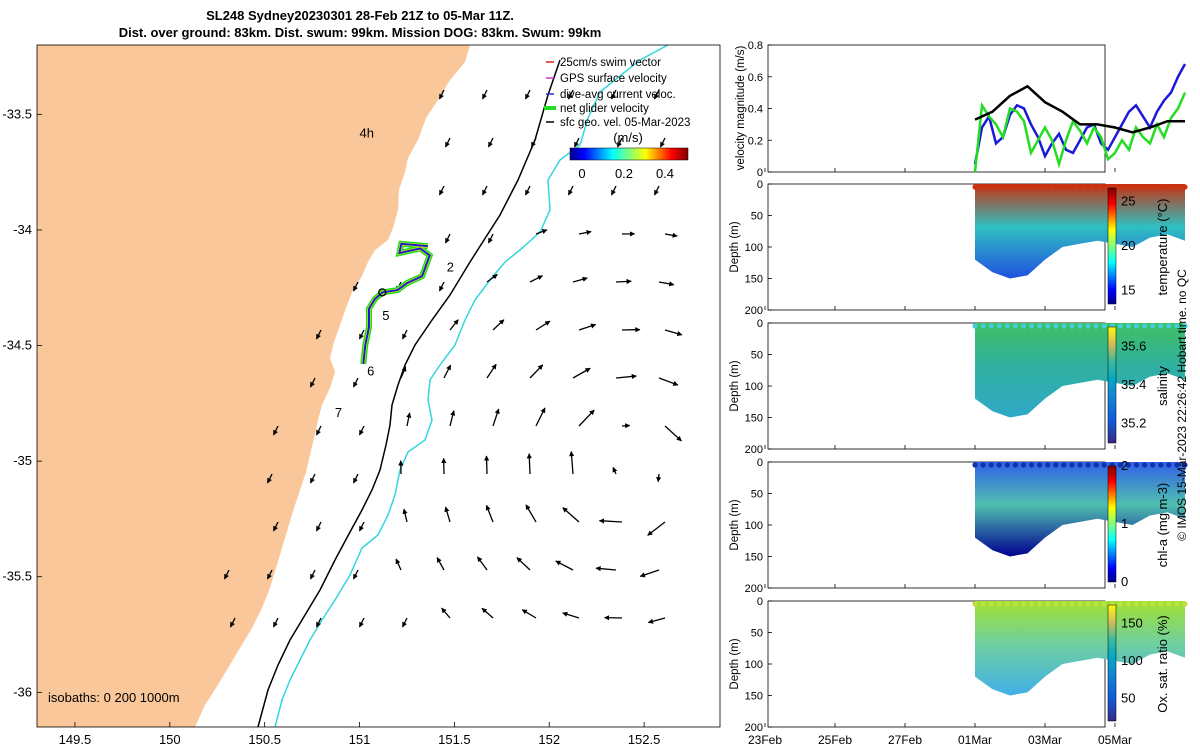  Describe the element at coordinates (628, 137) in the screenshot. I see `colorbar-units: (m/s)` at that location.